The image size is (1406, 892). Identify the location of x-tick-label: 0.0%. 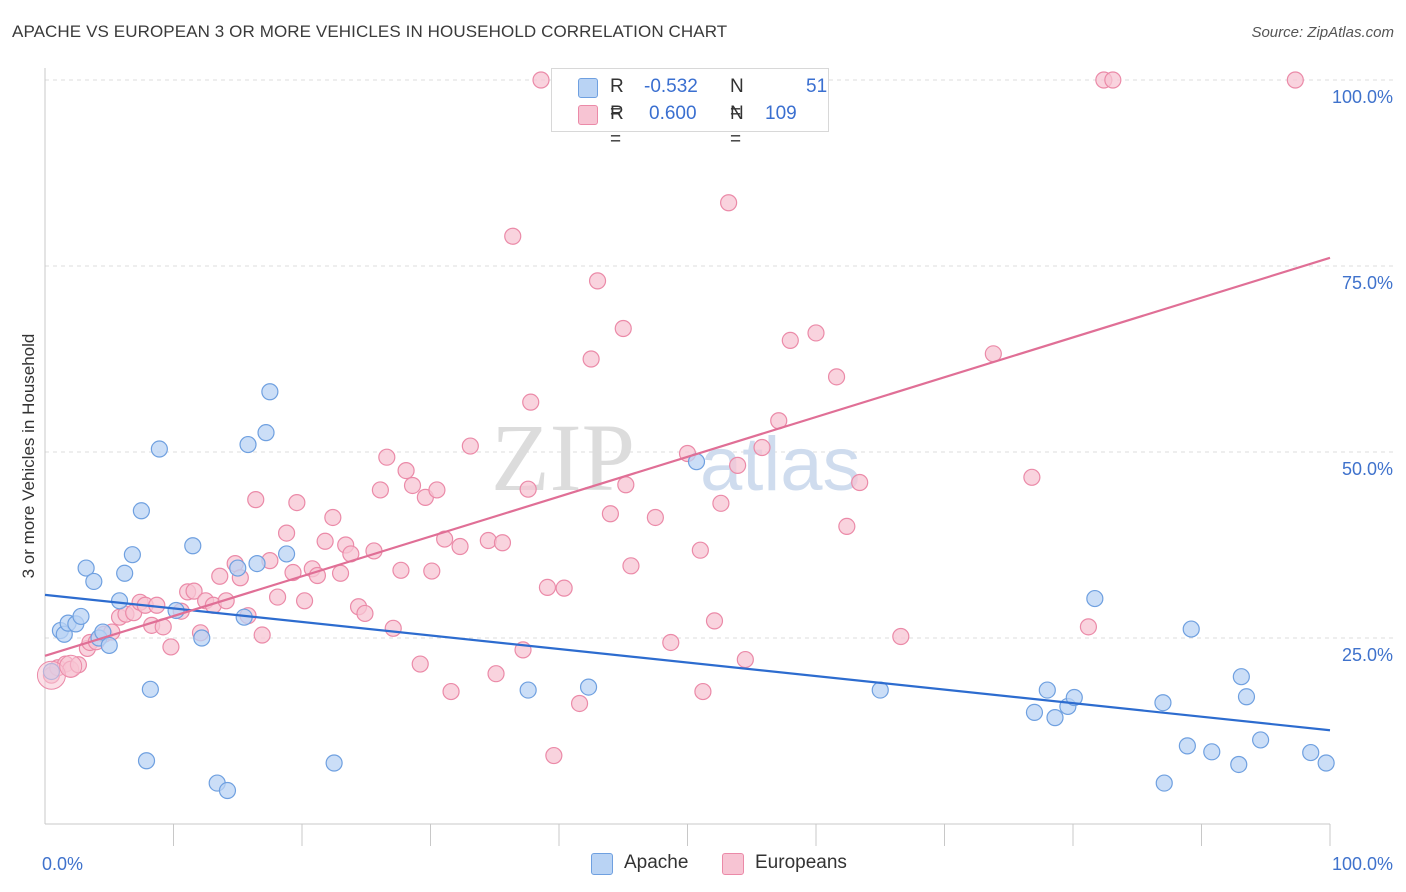
(62, 864).